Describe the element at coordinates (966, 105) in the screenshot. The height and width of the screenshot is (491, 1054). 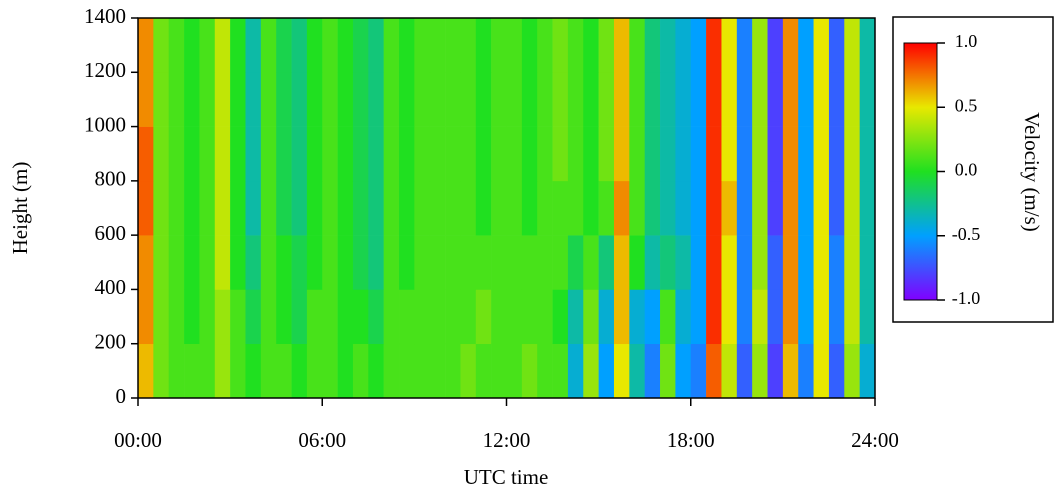
I see `colorbar-tick-label: 0.5` at that location.